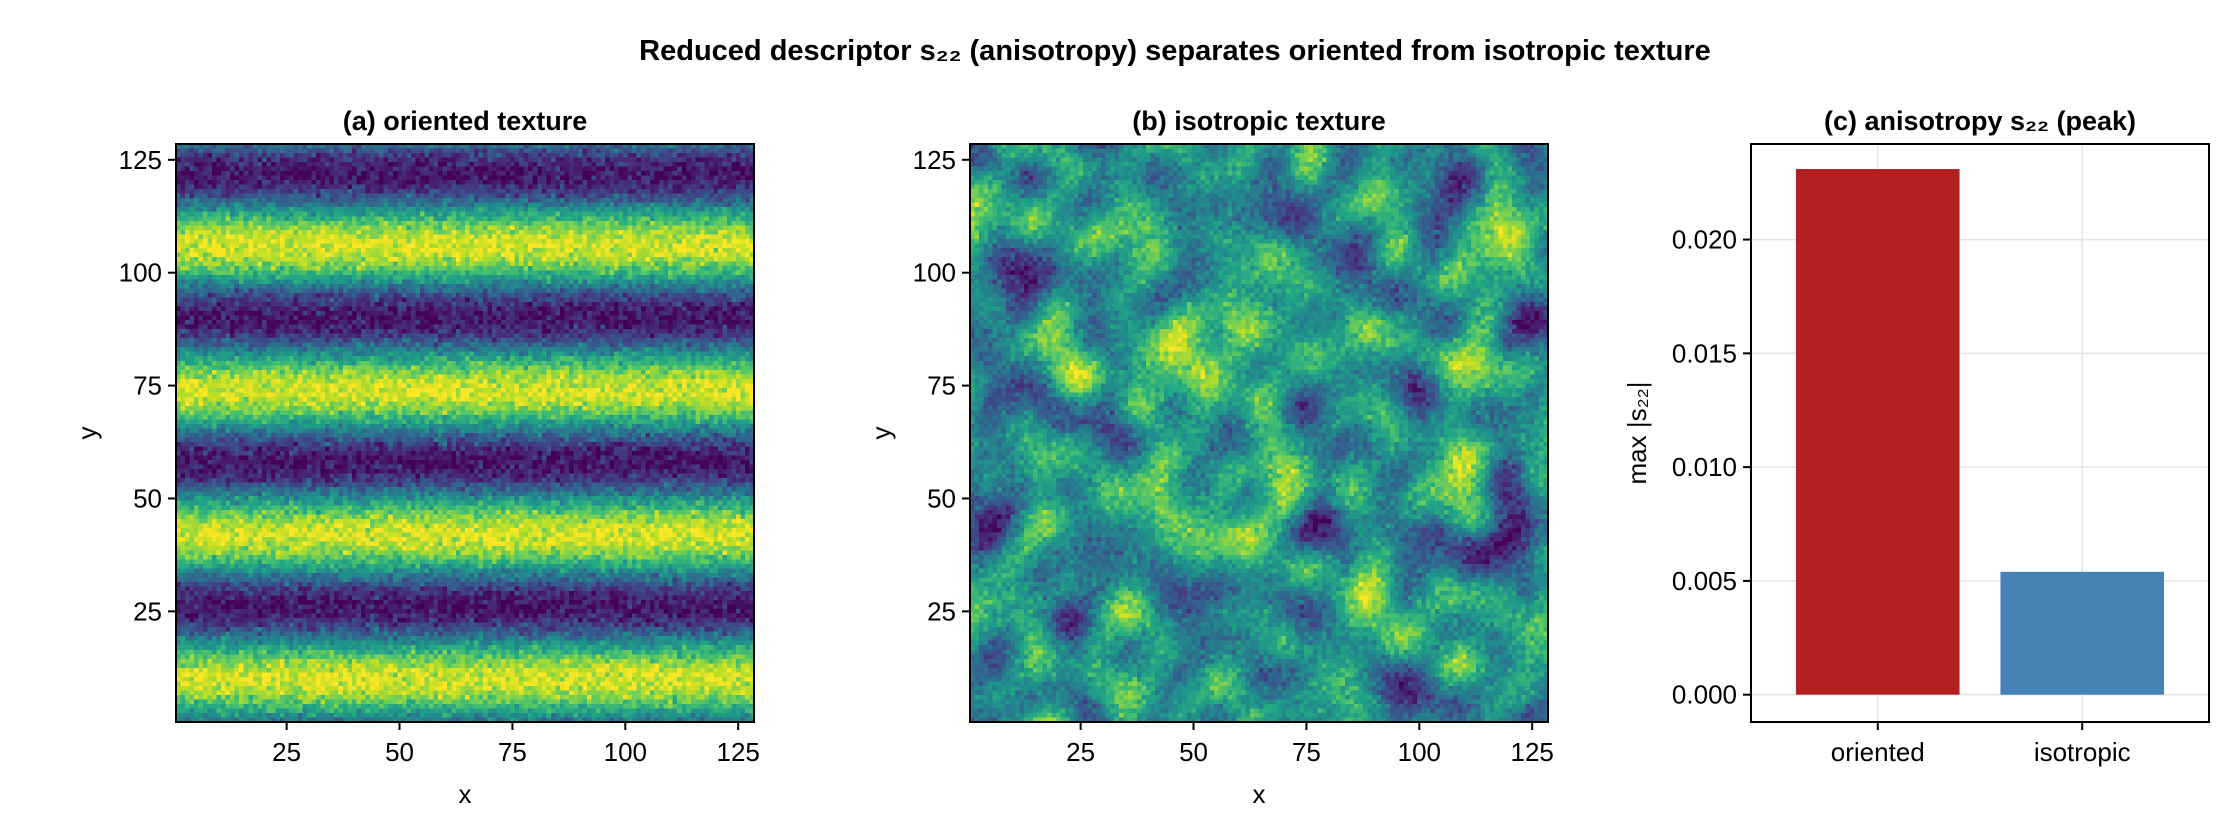 Image resolution: width=2240 pixels, height=840 pixels. What do you see at coordinates (1259, 794) in the screenshot?
I see `x-axis-label-b: x` at bounding box center [1259, 794].